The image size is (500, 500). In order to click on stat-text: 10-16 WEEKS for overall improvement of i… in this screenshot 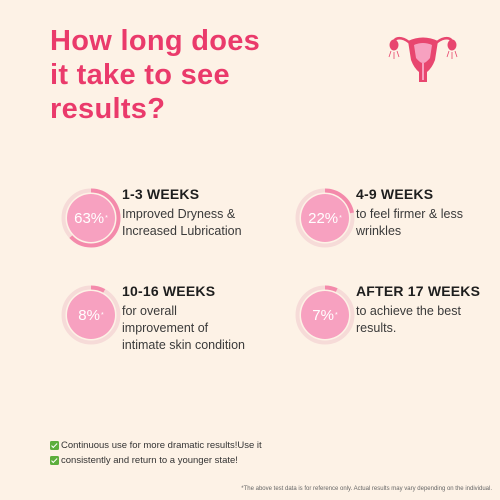, I will do `click(202, 318)`.